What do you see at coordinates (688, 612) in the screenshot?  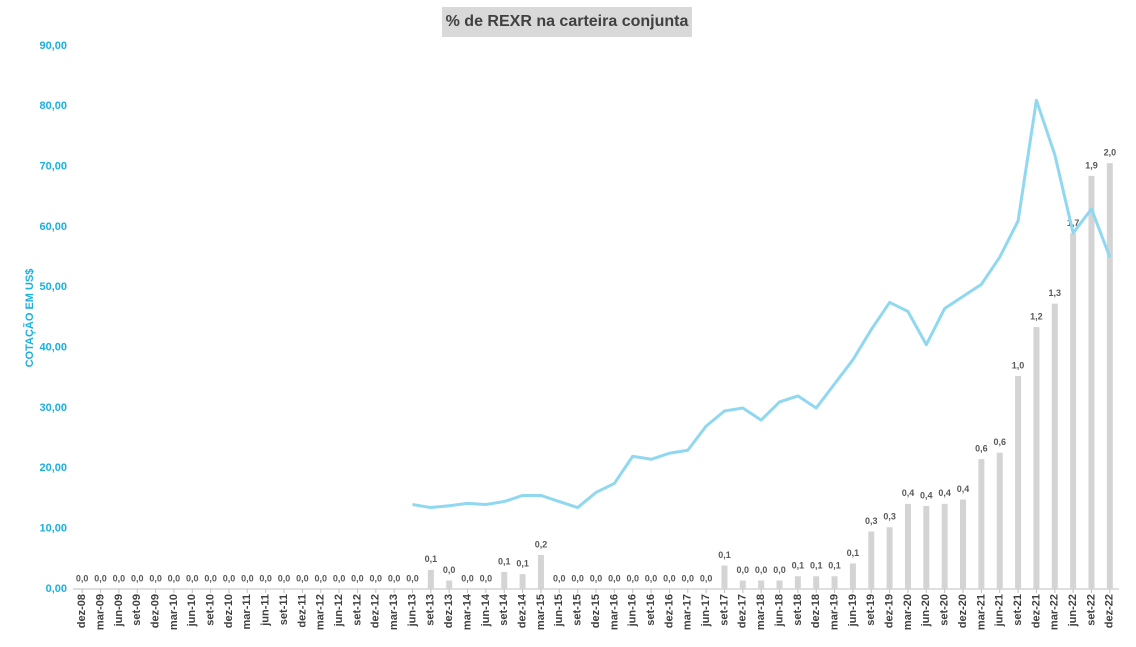 I see `x-tick-label: mar-17` at bounding box center [688, 612].